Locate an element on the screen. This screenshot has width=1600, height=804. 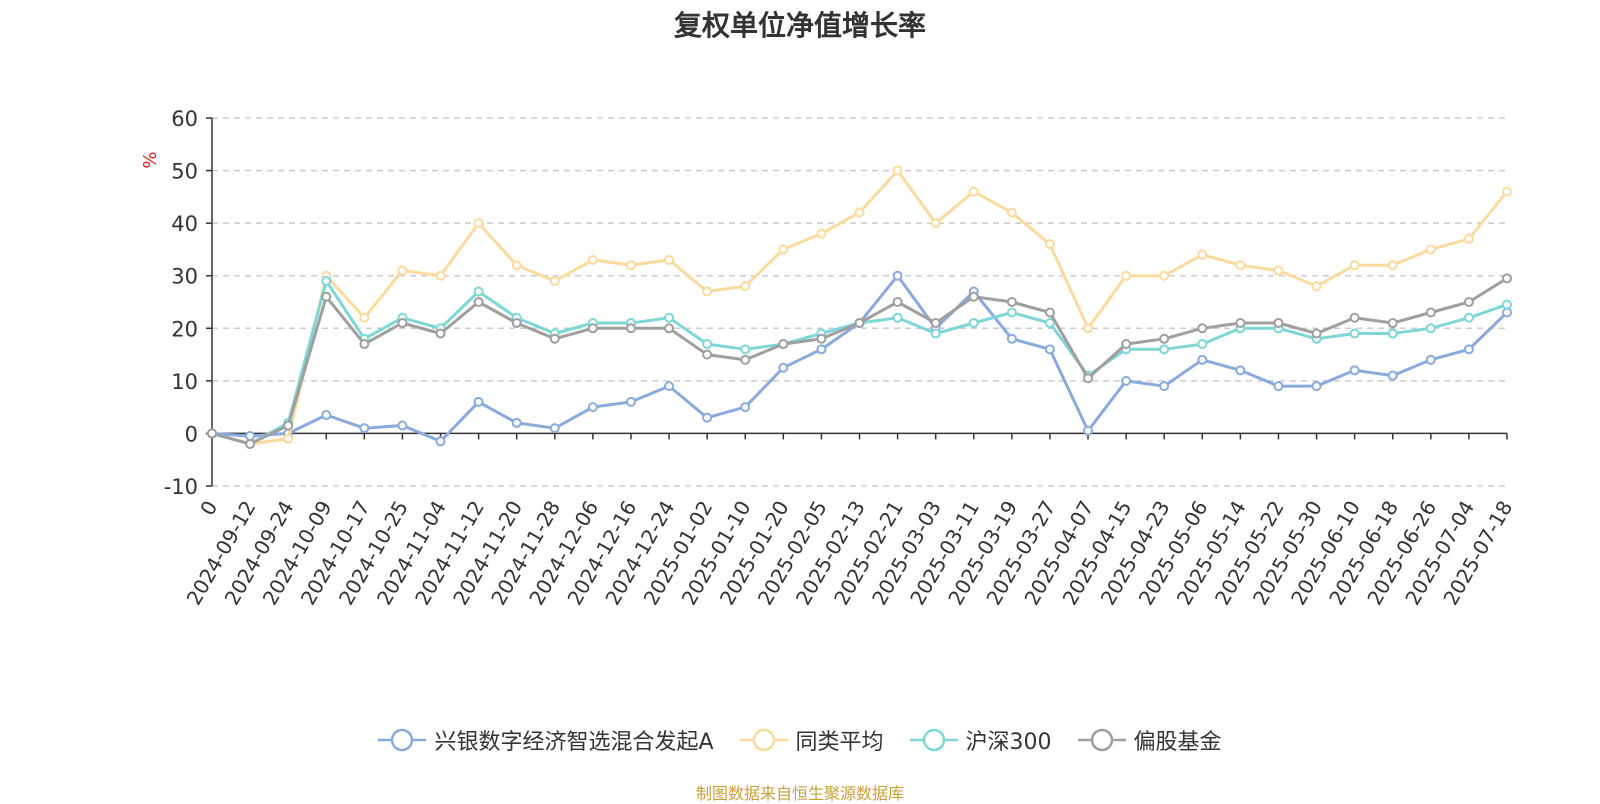
legend: 兴银数字经济智选混合发起A 同类平均 沪深300 偏股基金 is located at coordinates (800, 740).